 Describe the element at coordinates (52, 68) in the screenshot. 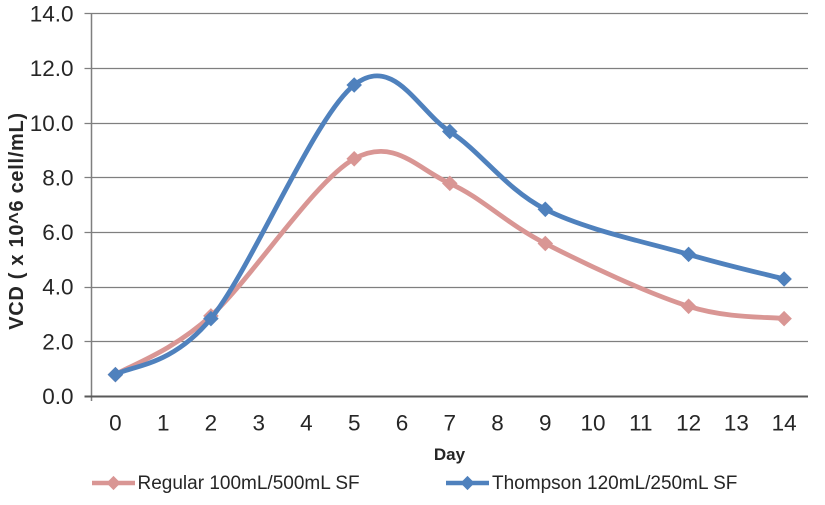

I see `svg-text: 12.0` at that location.